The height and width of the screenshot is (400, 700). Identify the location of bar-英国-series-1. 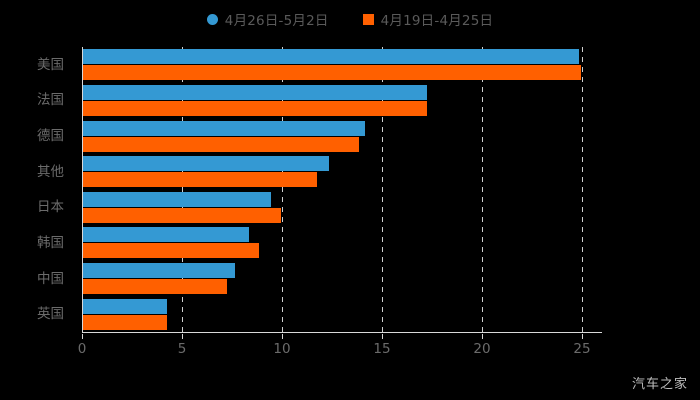
(125, 322).